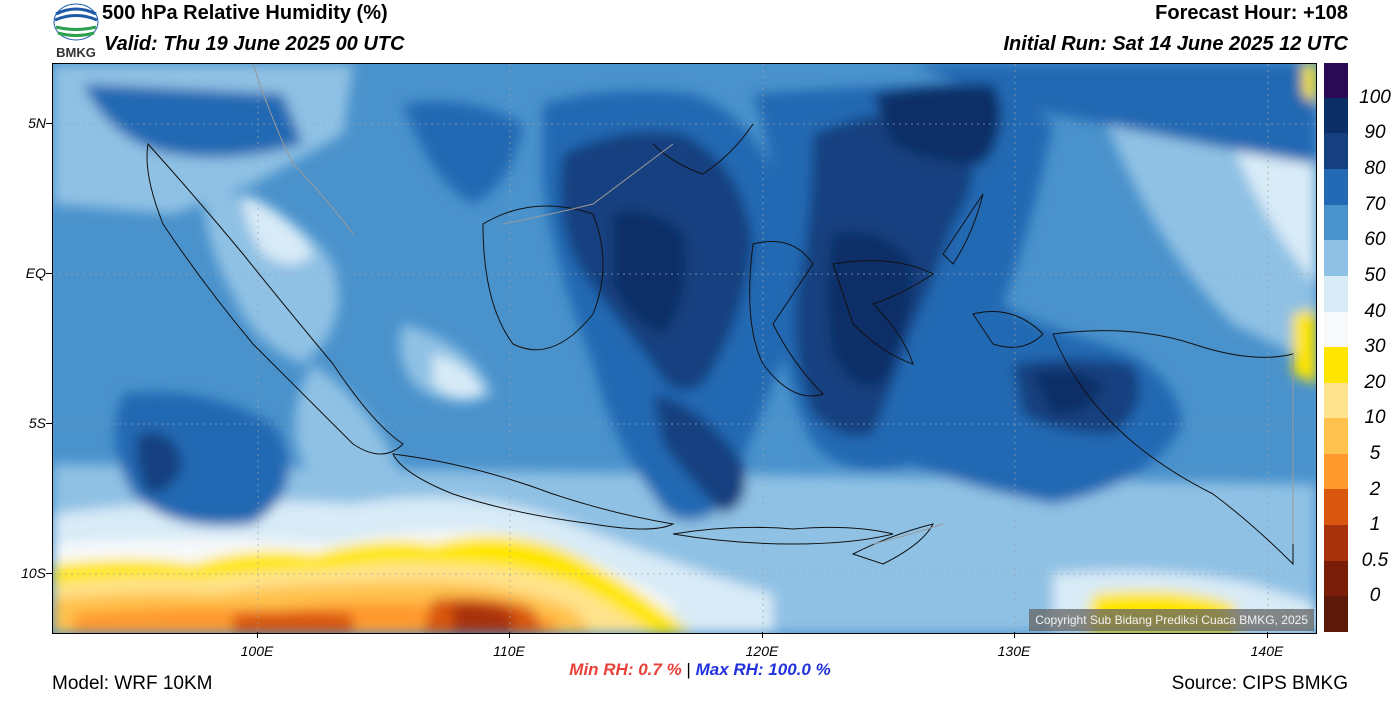 The width and height of the screenshot is (1400, 709). Describe the element at coordinates (37, 423) in the screenshot. I see `lat-label-5s: 5S` at that location.